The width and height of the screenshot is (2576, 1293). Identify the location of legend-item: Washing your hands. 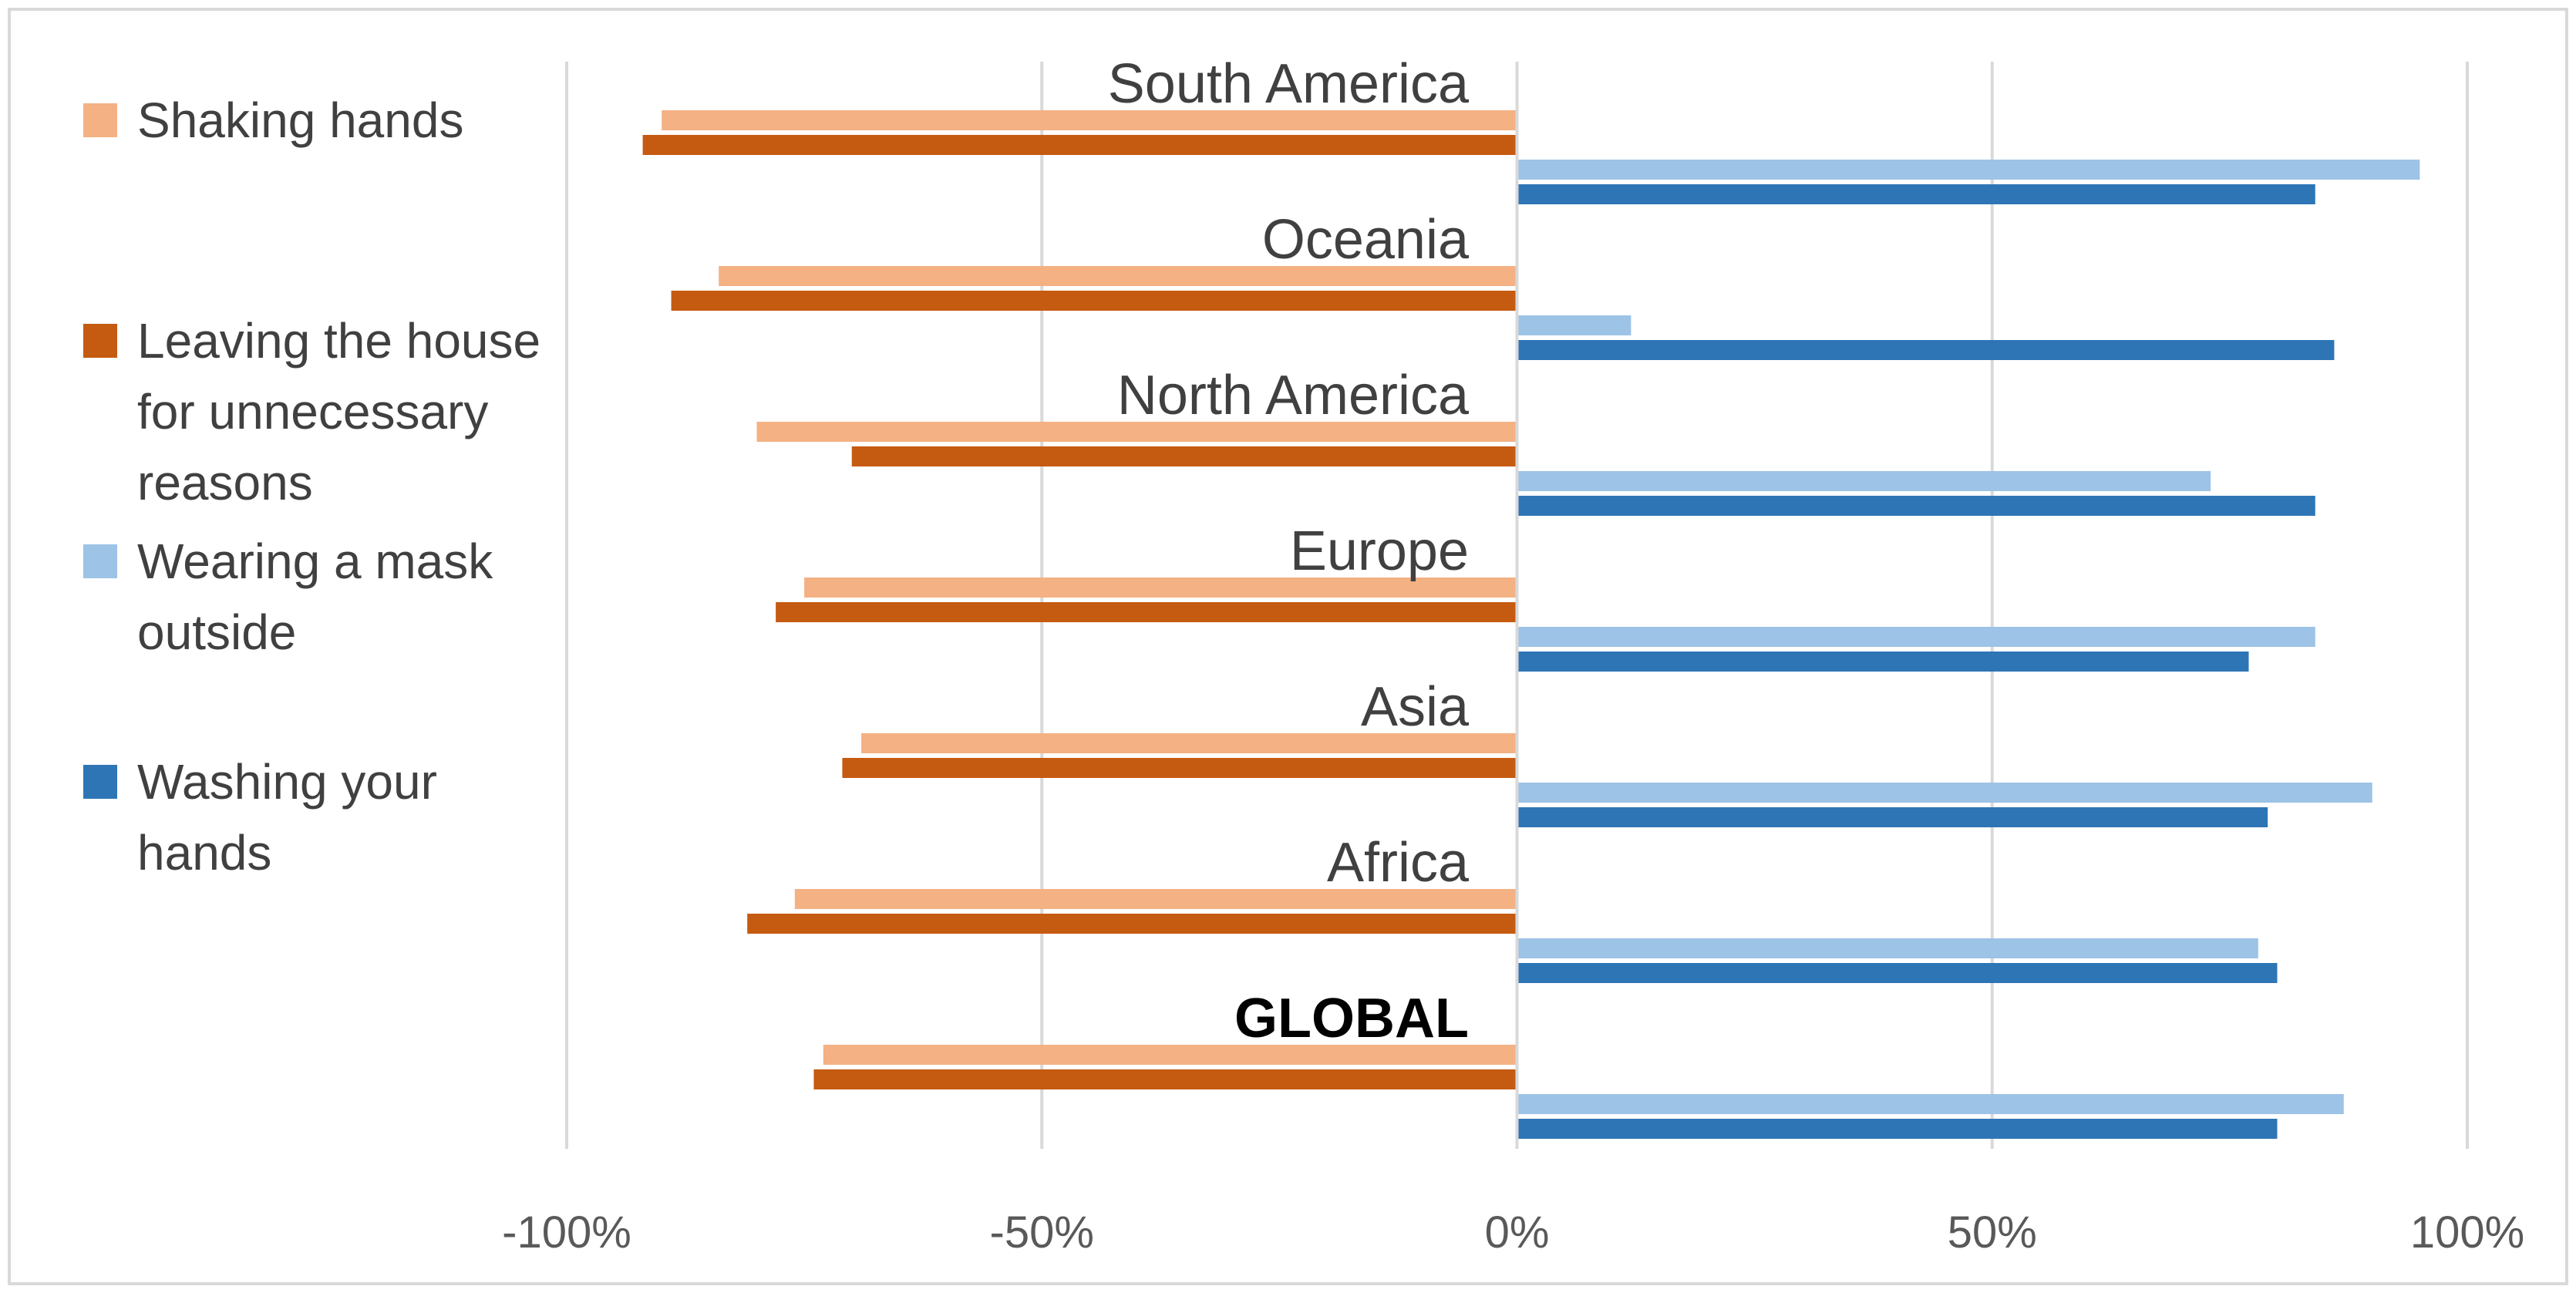
(330, 817).